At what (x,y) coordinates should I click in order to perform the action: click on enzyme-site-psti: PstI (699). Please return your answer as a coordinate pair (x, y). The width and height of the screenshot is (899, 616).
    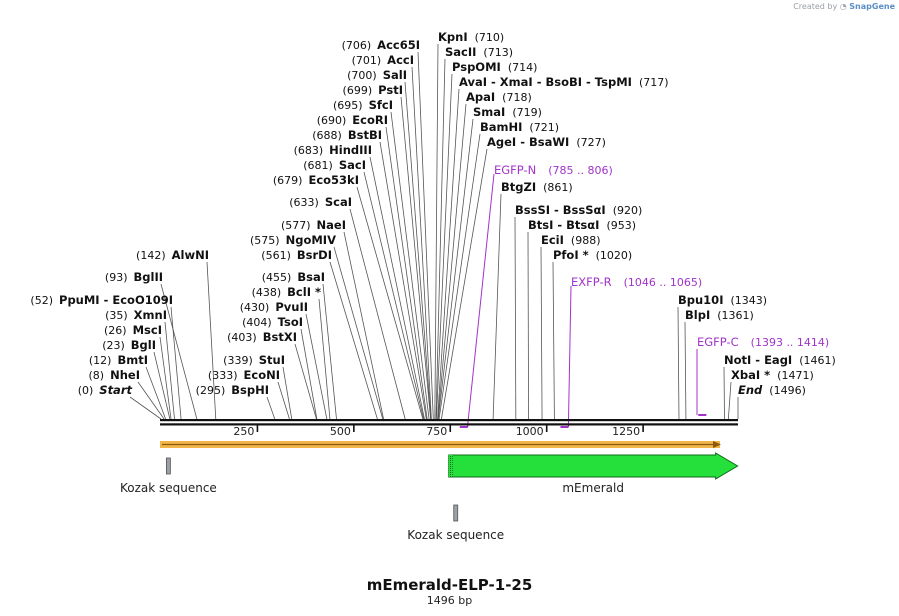
    Looking at the image, I should click on (373, 90).